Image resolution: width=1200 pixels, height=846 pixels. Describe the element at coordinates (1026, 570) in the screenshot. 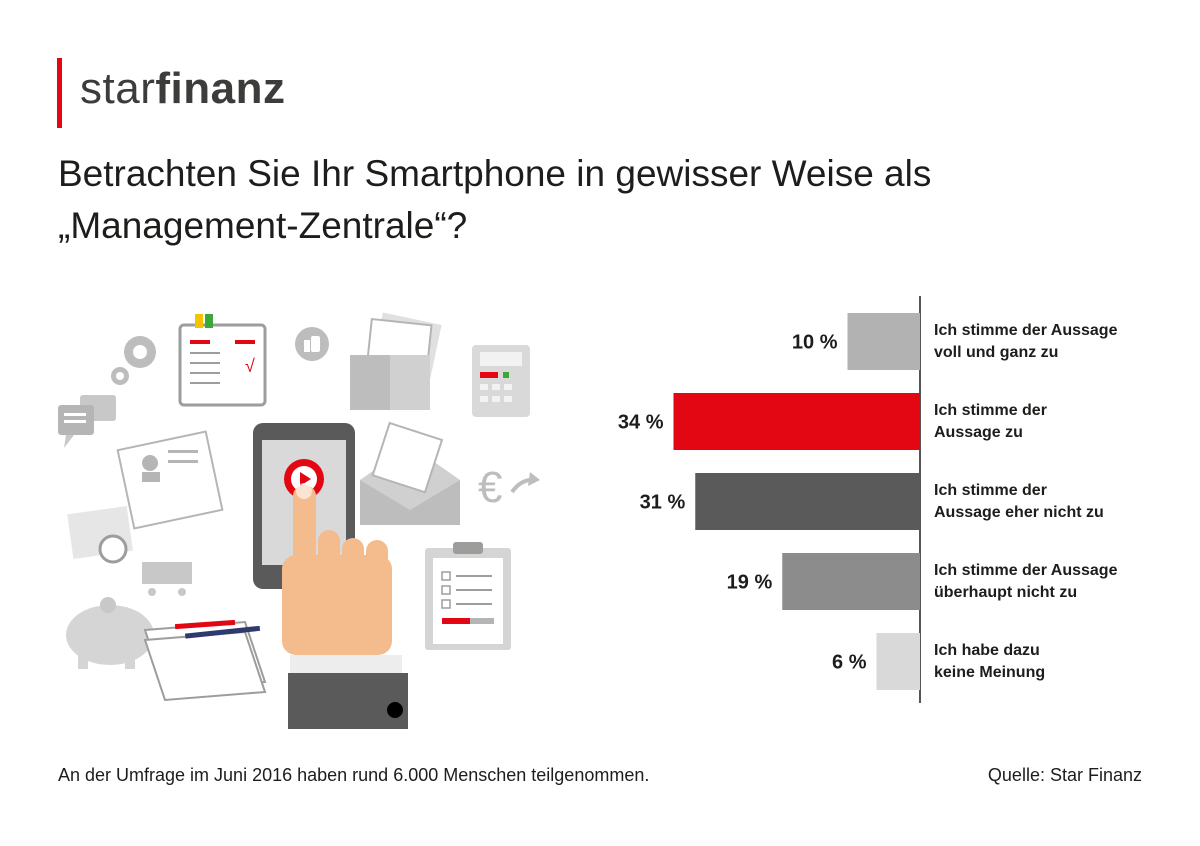

I see `category-label-4-line-1: Ich stimme der Aussage` at that location.